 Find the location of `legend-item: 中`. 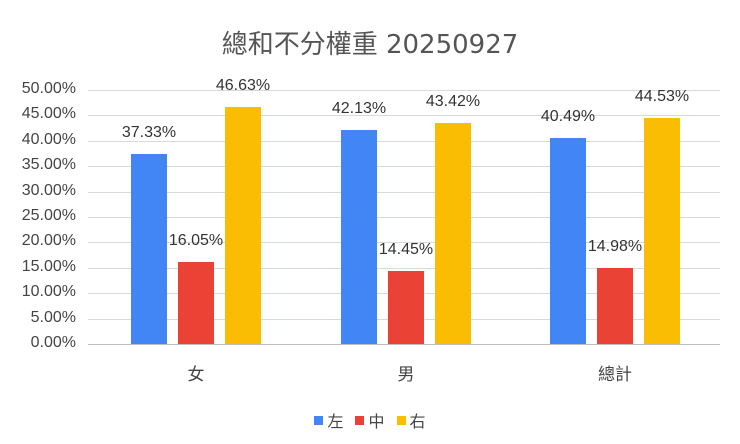

legend-item: 中 is located at coordinates (370, 420).